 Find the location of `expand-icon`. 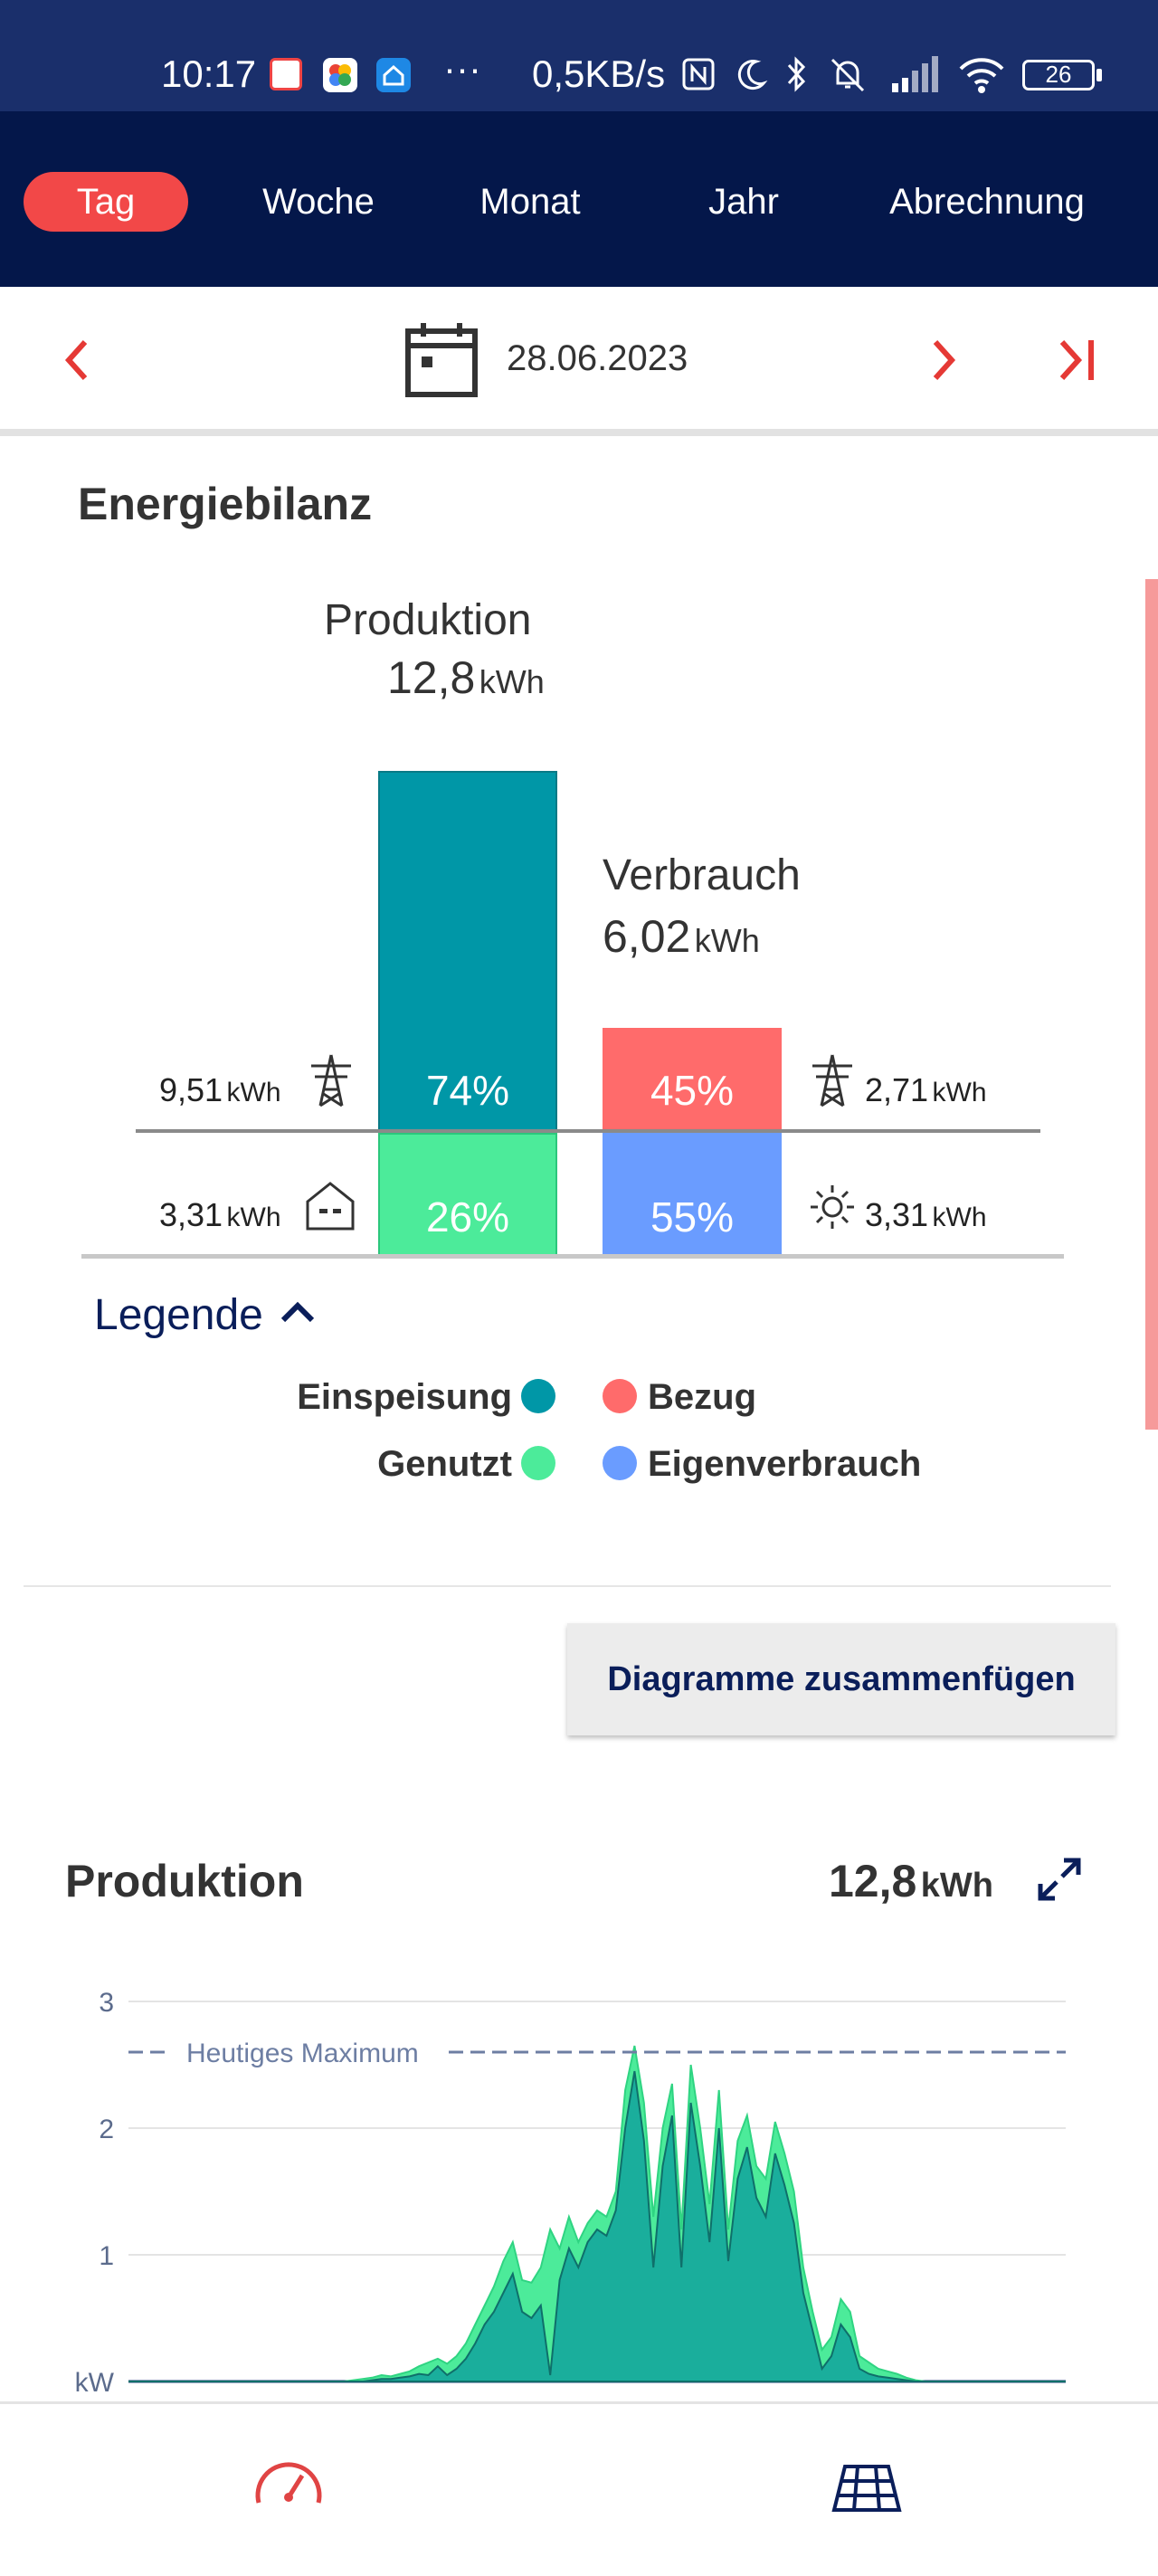

expand-icon is located at coordinates (1059, 1879).